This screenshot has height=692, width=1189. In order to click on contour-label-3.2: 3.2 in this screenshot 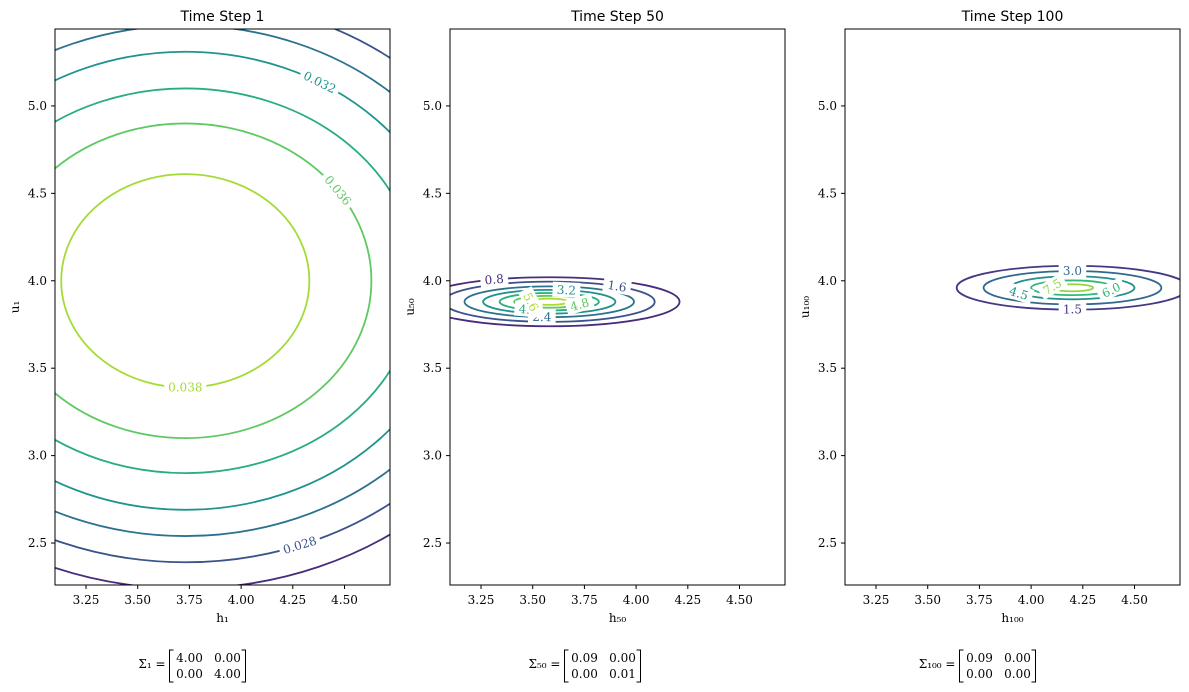, I will do `click(566, 289)`.